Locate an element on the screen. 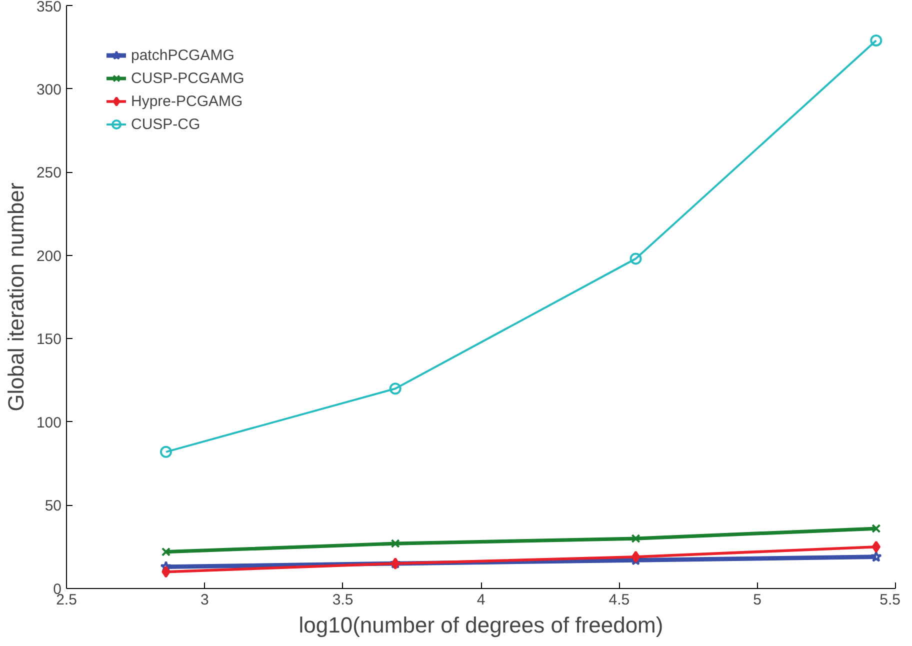 This screenshot has width=912, height=646. x-tick-label: 3.5 is located at coordinates (343, 600).